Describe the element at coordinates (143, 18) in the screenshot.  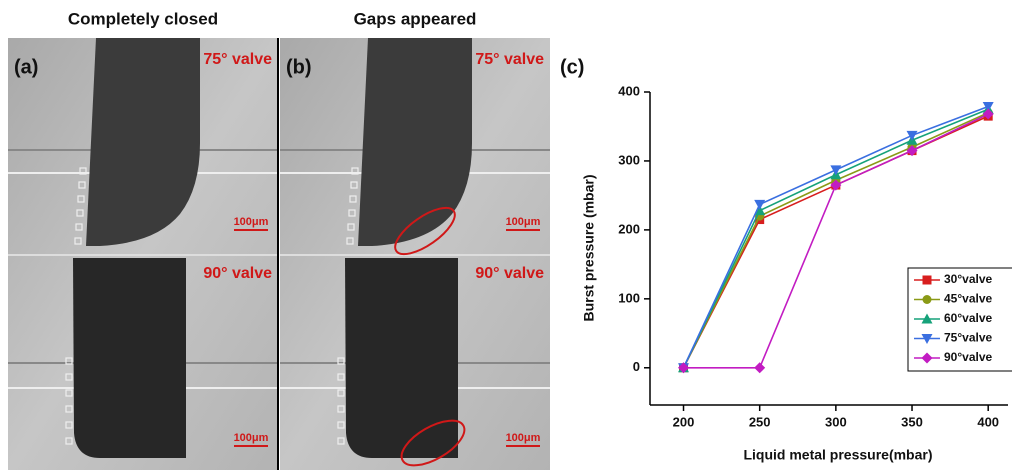
I see `panel-heading: Completely closed` at that location.